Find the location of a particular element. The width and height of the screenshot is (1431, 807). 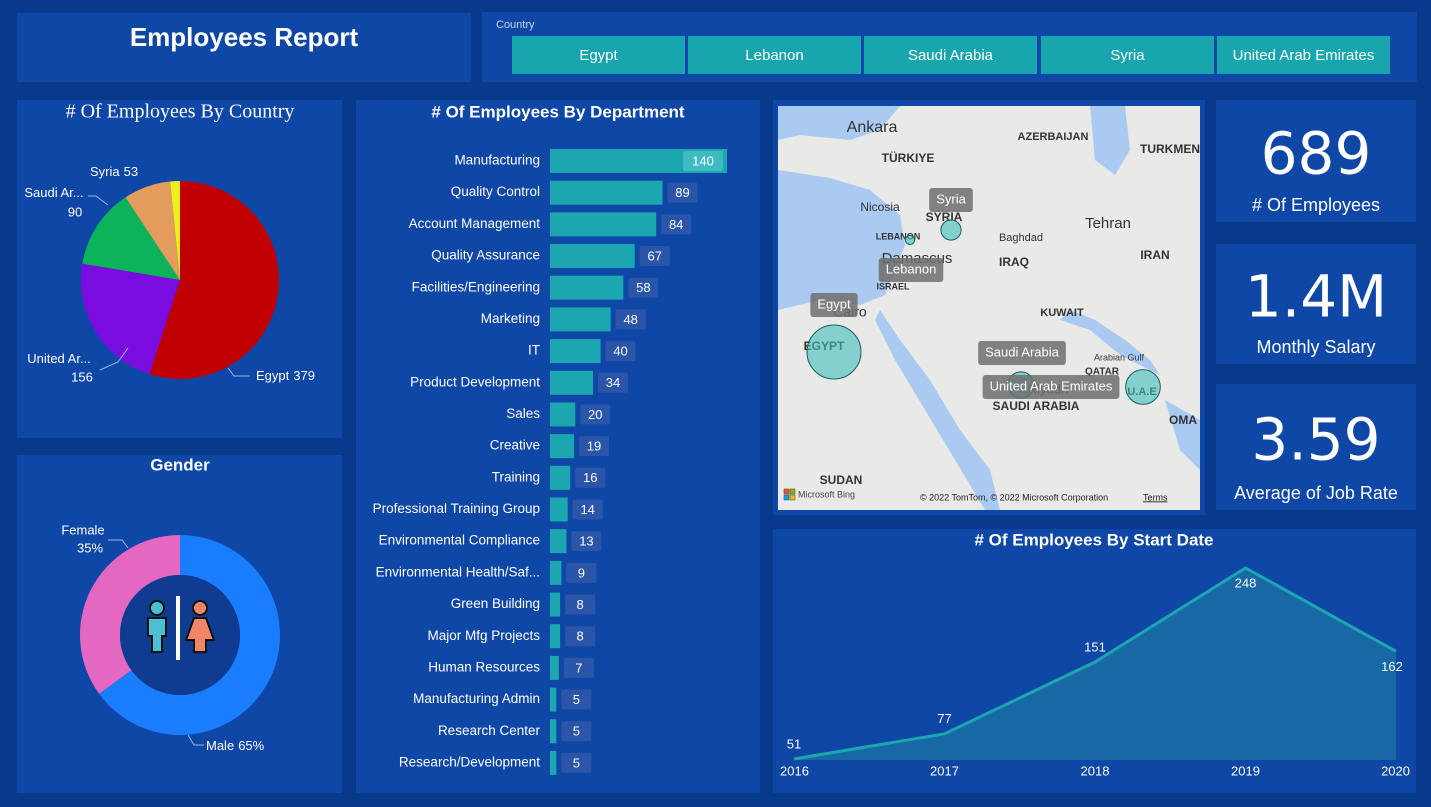

donut-label-category: Male is located at coordinates (220, 745).